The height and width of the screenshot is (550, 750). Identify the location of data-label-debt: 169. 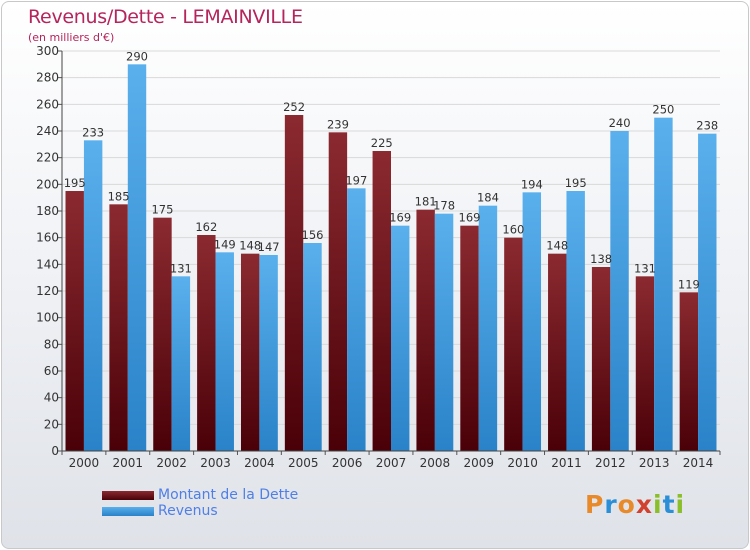
(470, 218).